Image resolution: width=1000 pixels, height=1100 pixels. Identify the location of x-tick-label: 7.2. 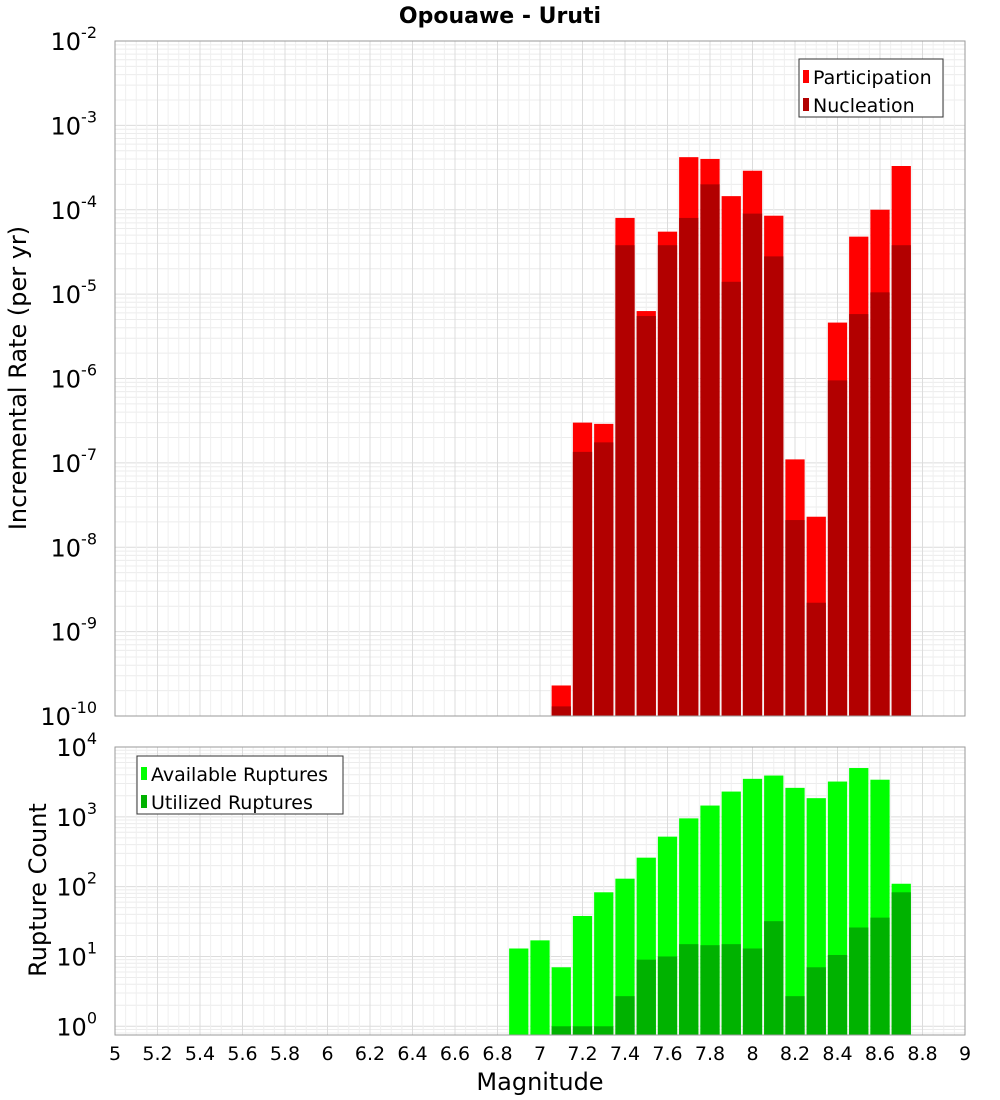
(582, 1054).